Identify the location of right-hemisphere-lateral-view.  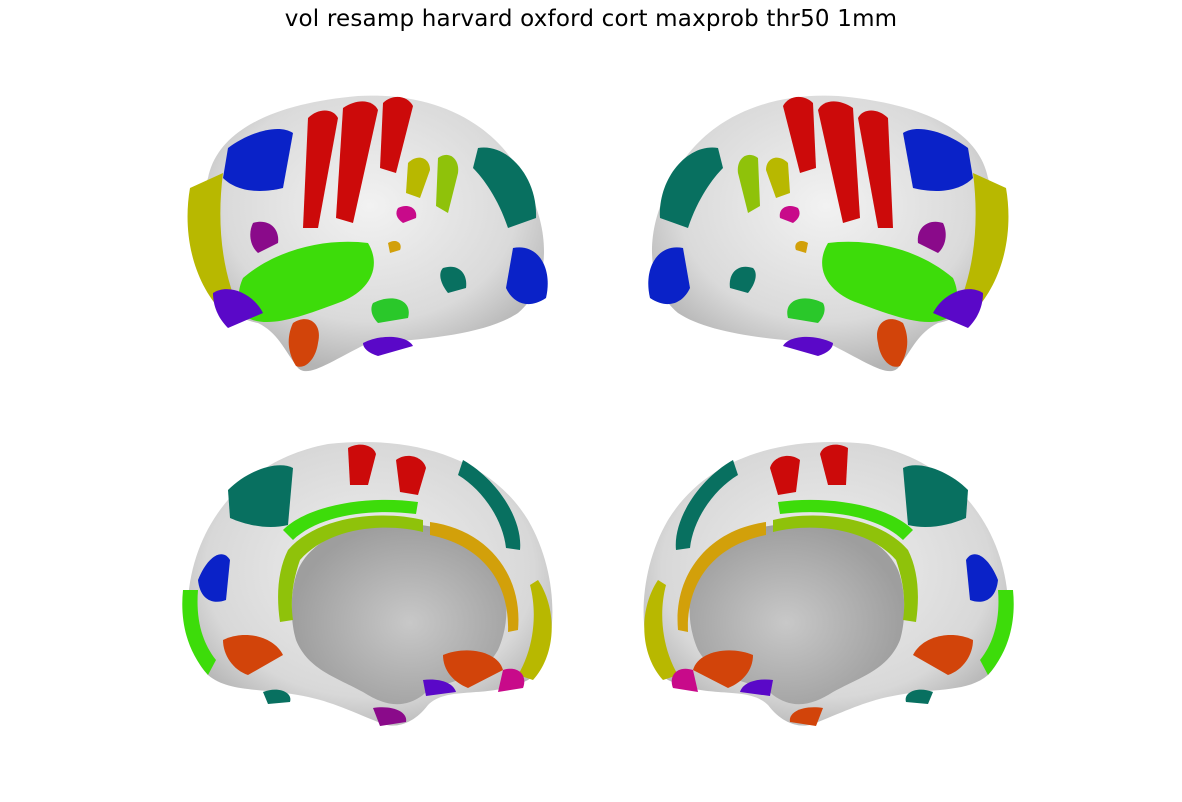
(828, 233).